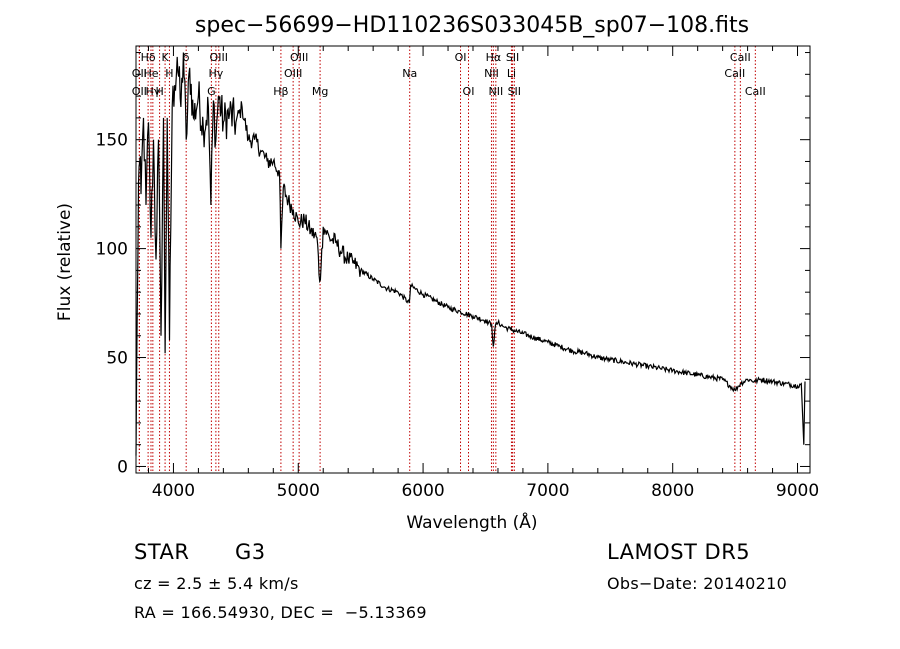 The height and width of the screenshot is (649, 900). What do you see at coordinates (679, 552) in the screenshot?
I see `survey-name: LAMOST DR5` at bounding box center [679, 552].